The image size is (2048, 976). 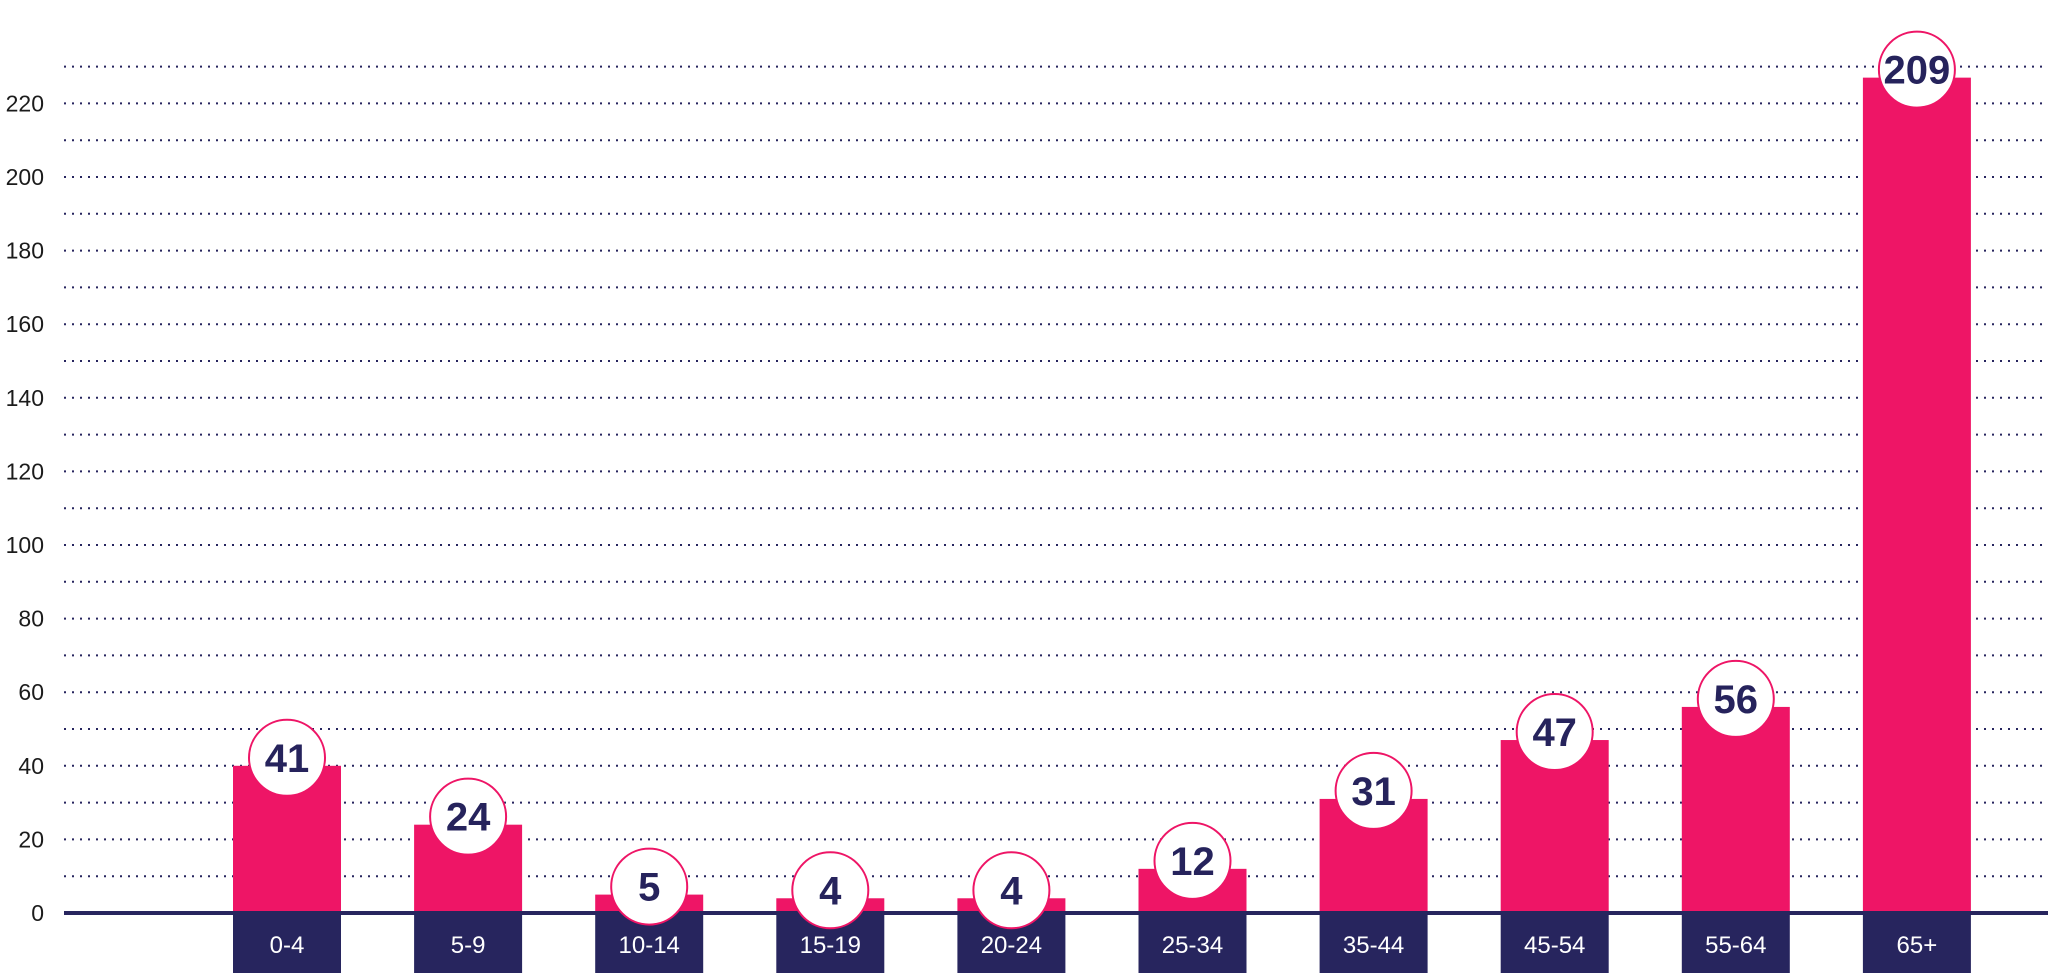 What do you see at coordinates (25, 545) in the screenshot?
I see `y-tick-label: 100` at bounding box center [25, 545].